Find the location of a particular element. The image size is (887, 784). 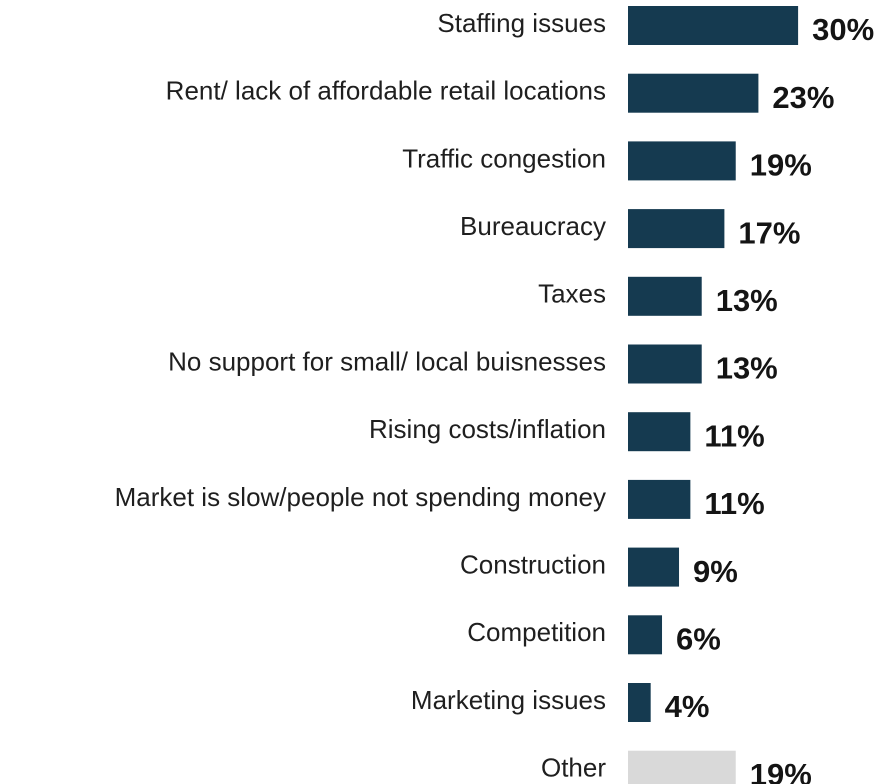

value-label-4: 13% is located at coordinates (747, 300).